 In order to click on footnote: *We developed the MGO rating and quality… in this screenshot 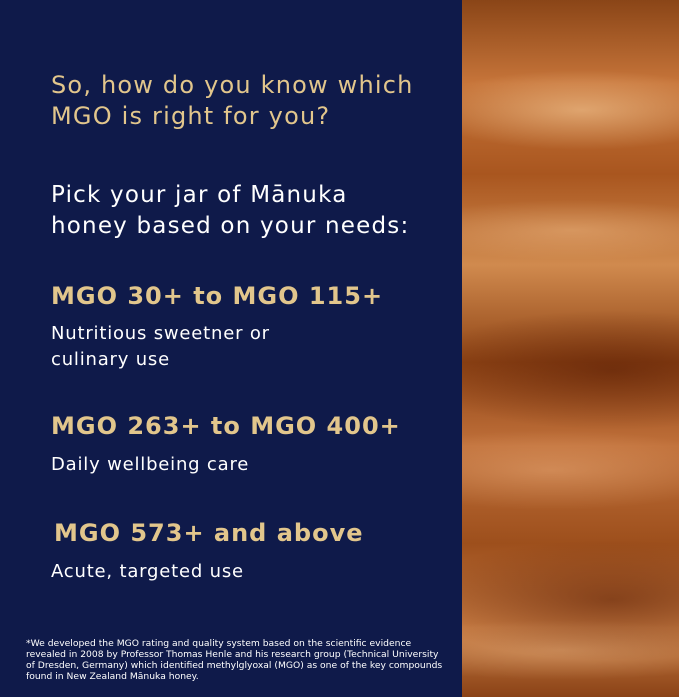, I will do `click(234, 660)`.